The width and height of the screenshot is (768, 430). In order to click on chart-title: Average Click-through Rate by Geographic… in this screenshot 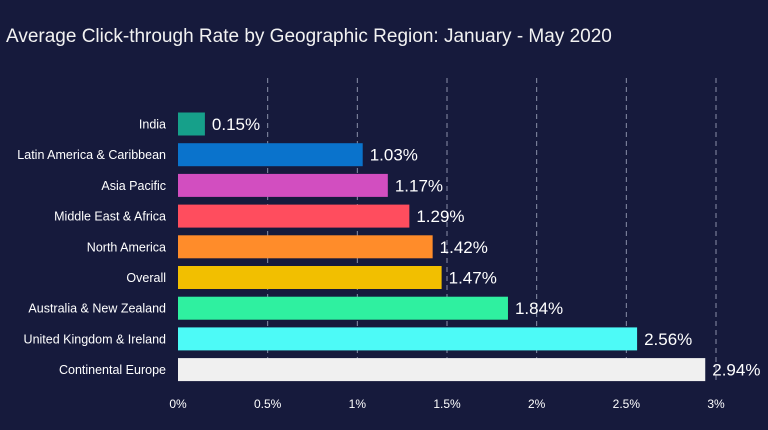, I will do `click(309, 36)`.